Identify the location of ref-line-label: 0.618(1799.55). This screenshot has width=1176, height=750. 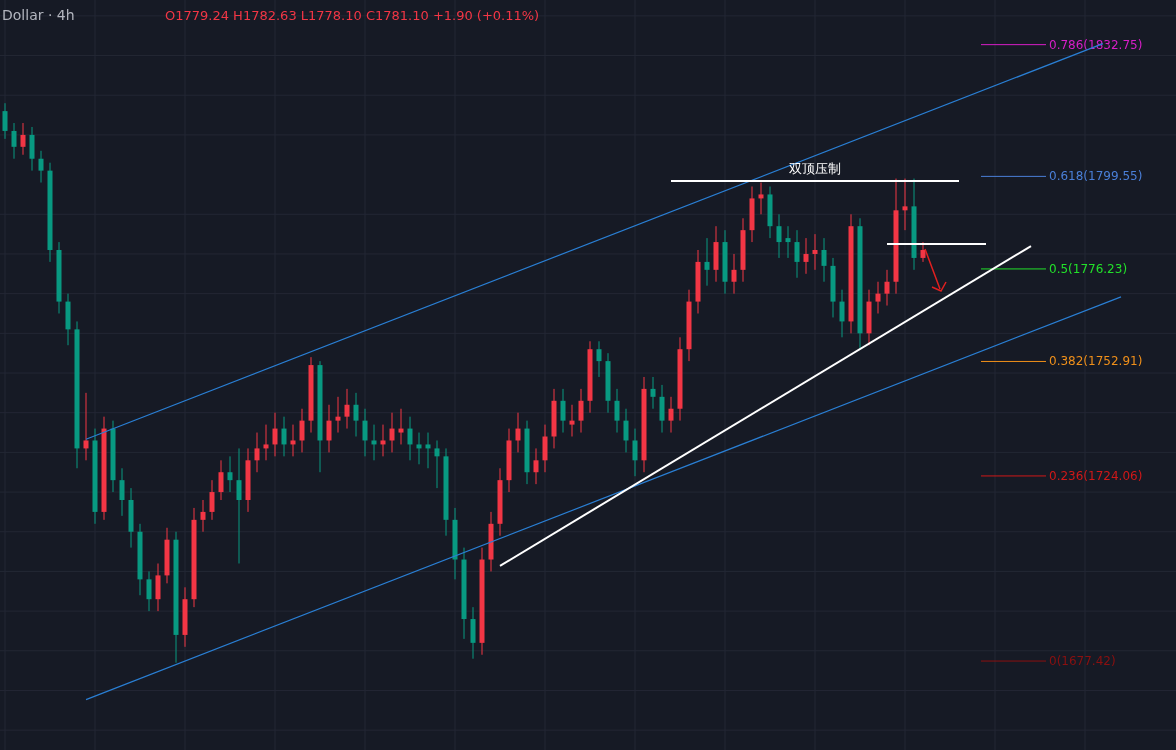
(1096, 176).